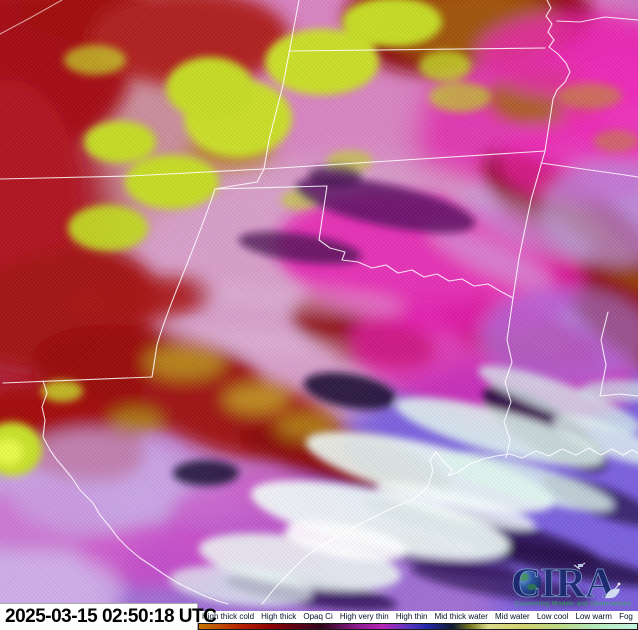 The height and width of the screenshot is (630, 638). I want to click on border-37n, so click(273, 165).